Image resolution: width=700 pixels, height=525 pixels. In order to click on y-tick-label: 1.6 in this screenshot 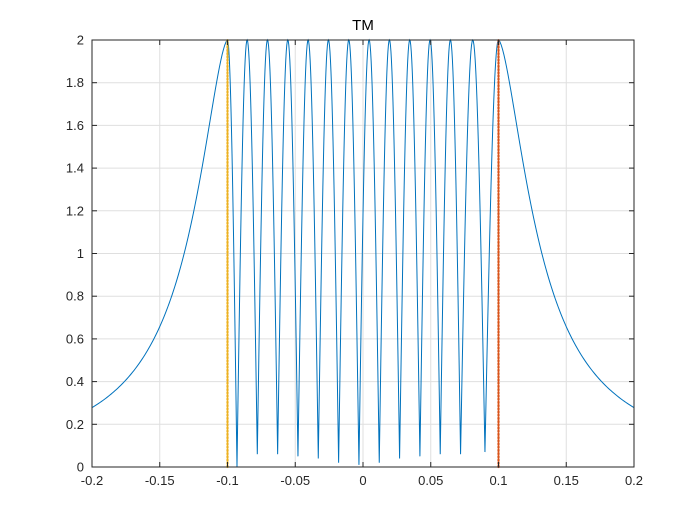, I will do `click(75, 125)`.